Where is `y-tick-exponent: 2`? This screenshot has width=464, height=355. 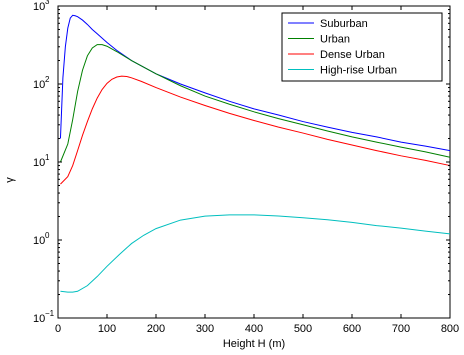 y-tick-exponent: 2 is located at coordinates (47, 79).